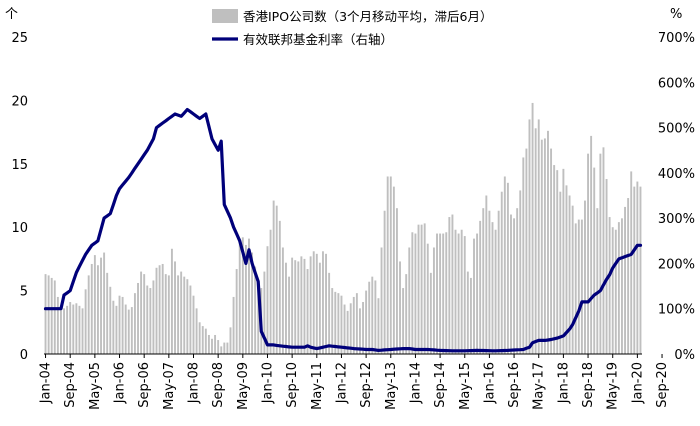 The height and width of the screenshot is (426, 700). I want to click on x-tick-label: Sep-20, so click(662, 385).